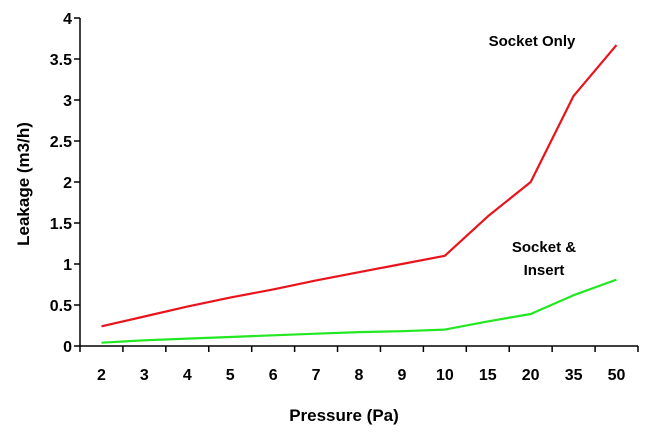  What do you see at coordinates (533, 156) in the screenshot?
I see `annotations-layer: Socket Only Socket & Insert` at bounding box center [533, 156].